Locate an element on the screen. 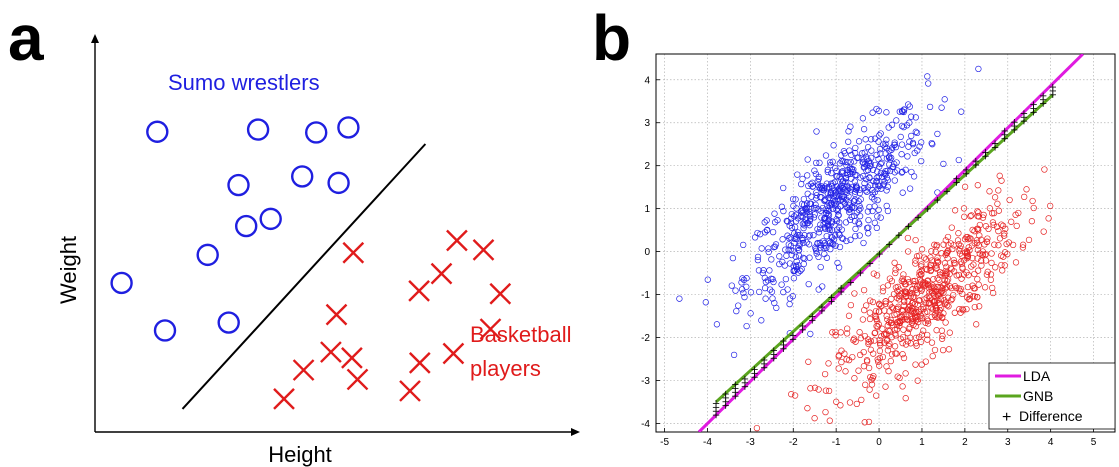 This screenshot has height=467, width=1119. y-tick-label: -2 is located at coordinates (645, 338).